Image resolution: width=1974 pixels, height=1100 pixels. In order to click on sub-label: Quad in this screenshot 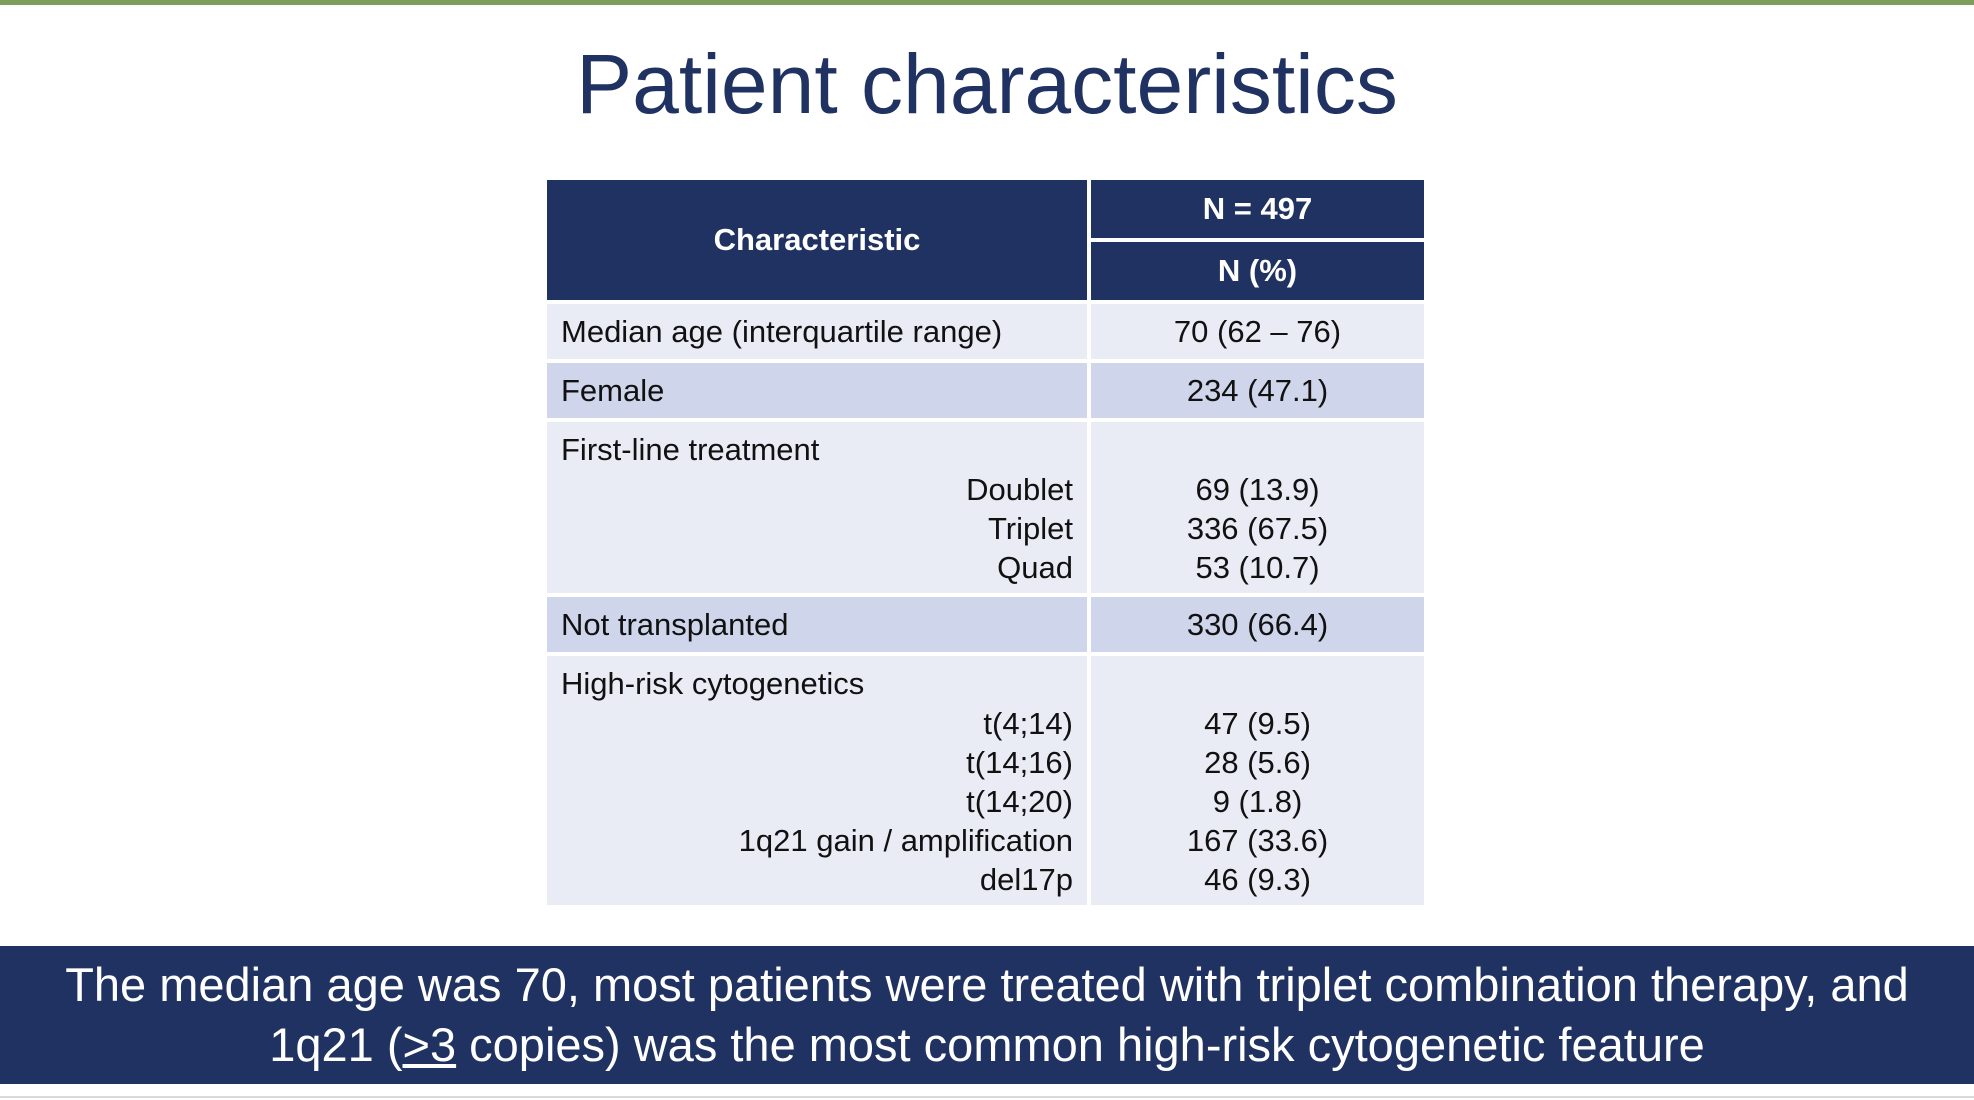, I will do `click(1035, 567)`.